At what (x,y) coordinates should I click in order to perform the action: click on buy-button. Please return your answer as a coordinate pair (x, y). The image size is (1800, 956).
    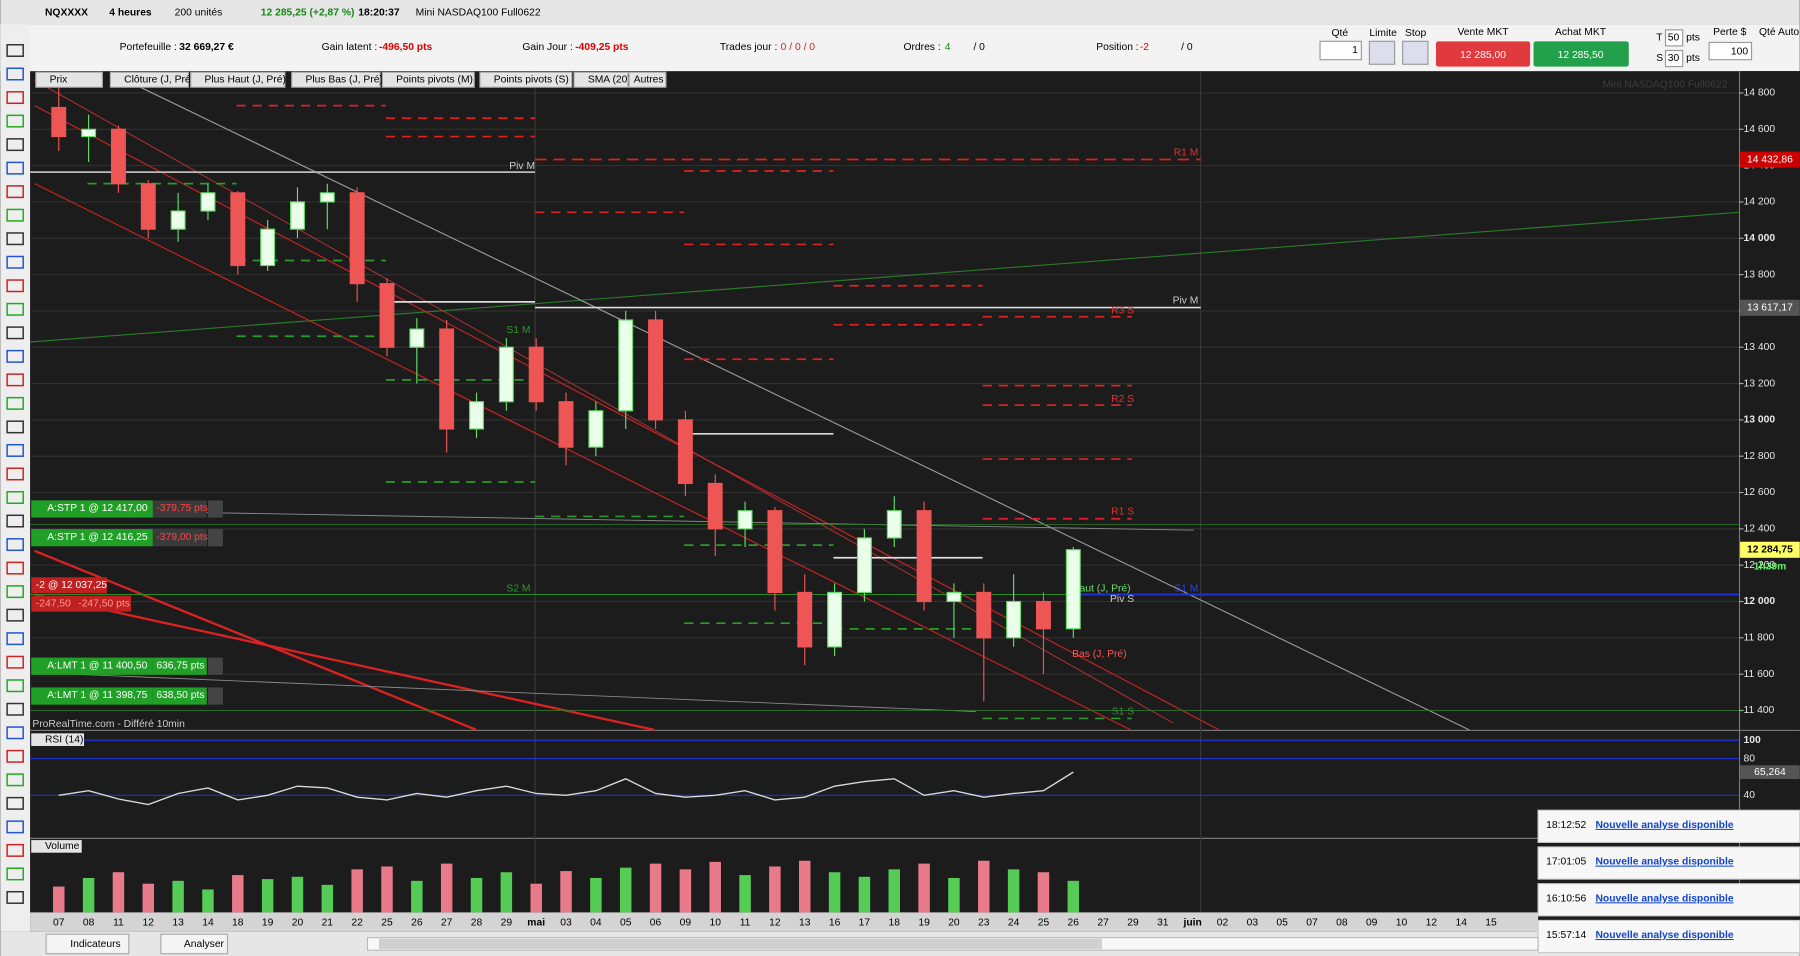
    Looking at the image, I should click on (1581, 54).